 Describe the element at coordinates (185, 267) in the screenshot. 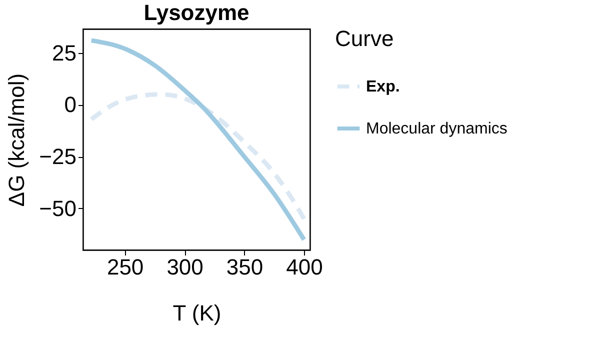

I see `x-tick-label: 300` at that location.